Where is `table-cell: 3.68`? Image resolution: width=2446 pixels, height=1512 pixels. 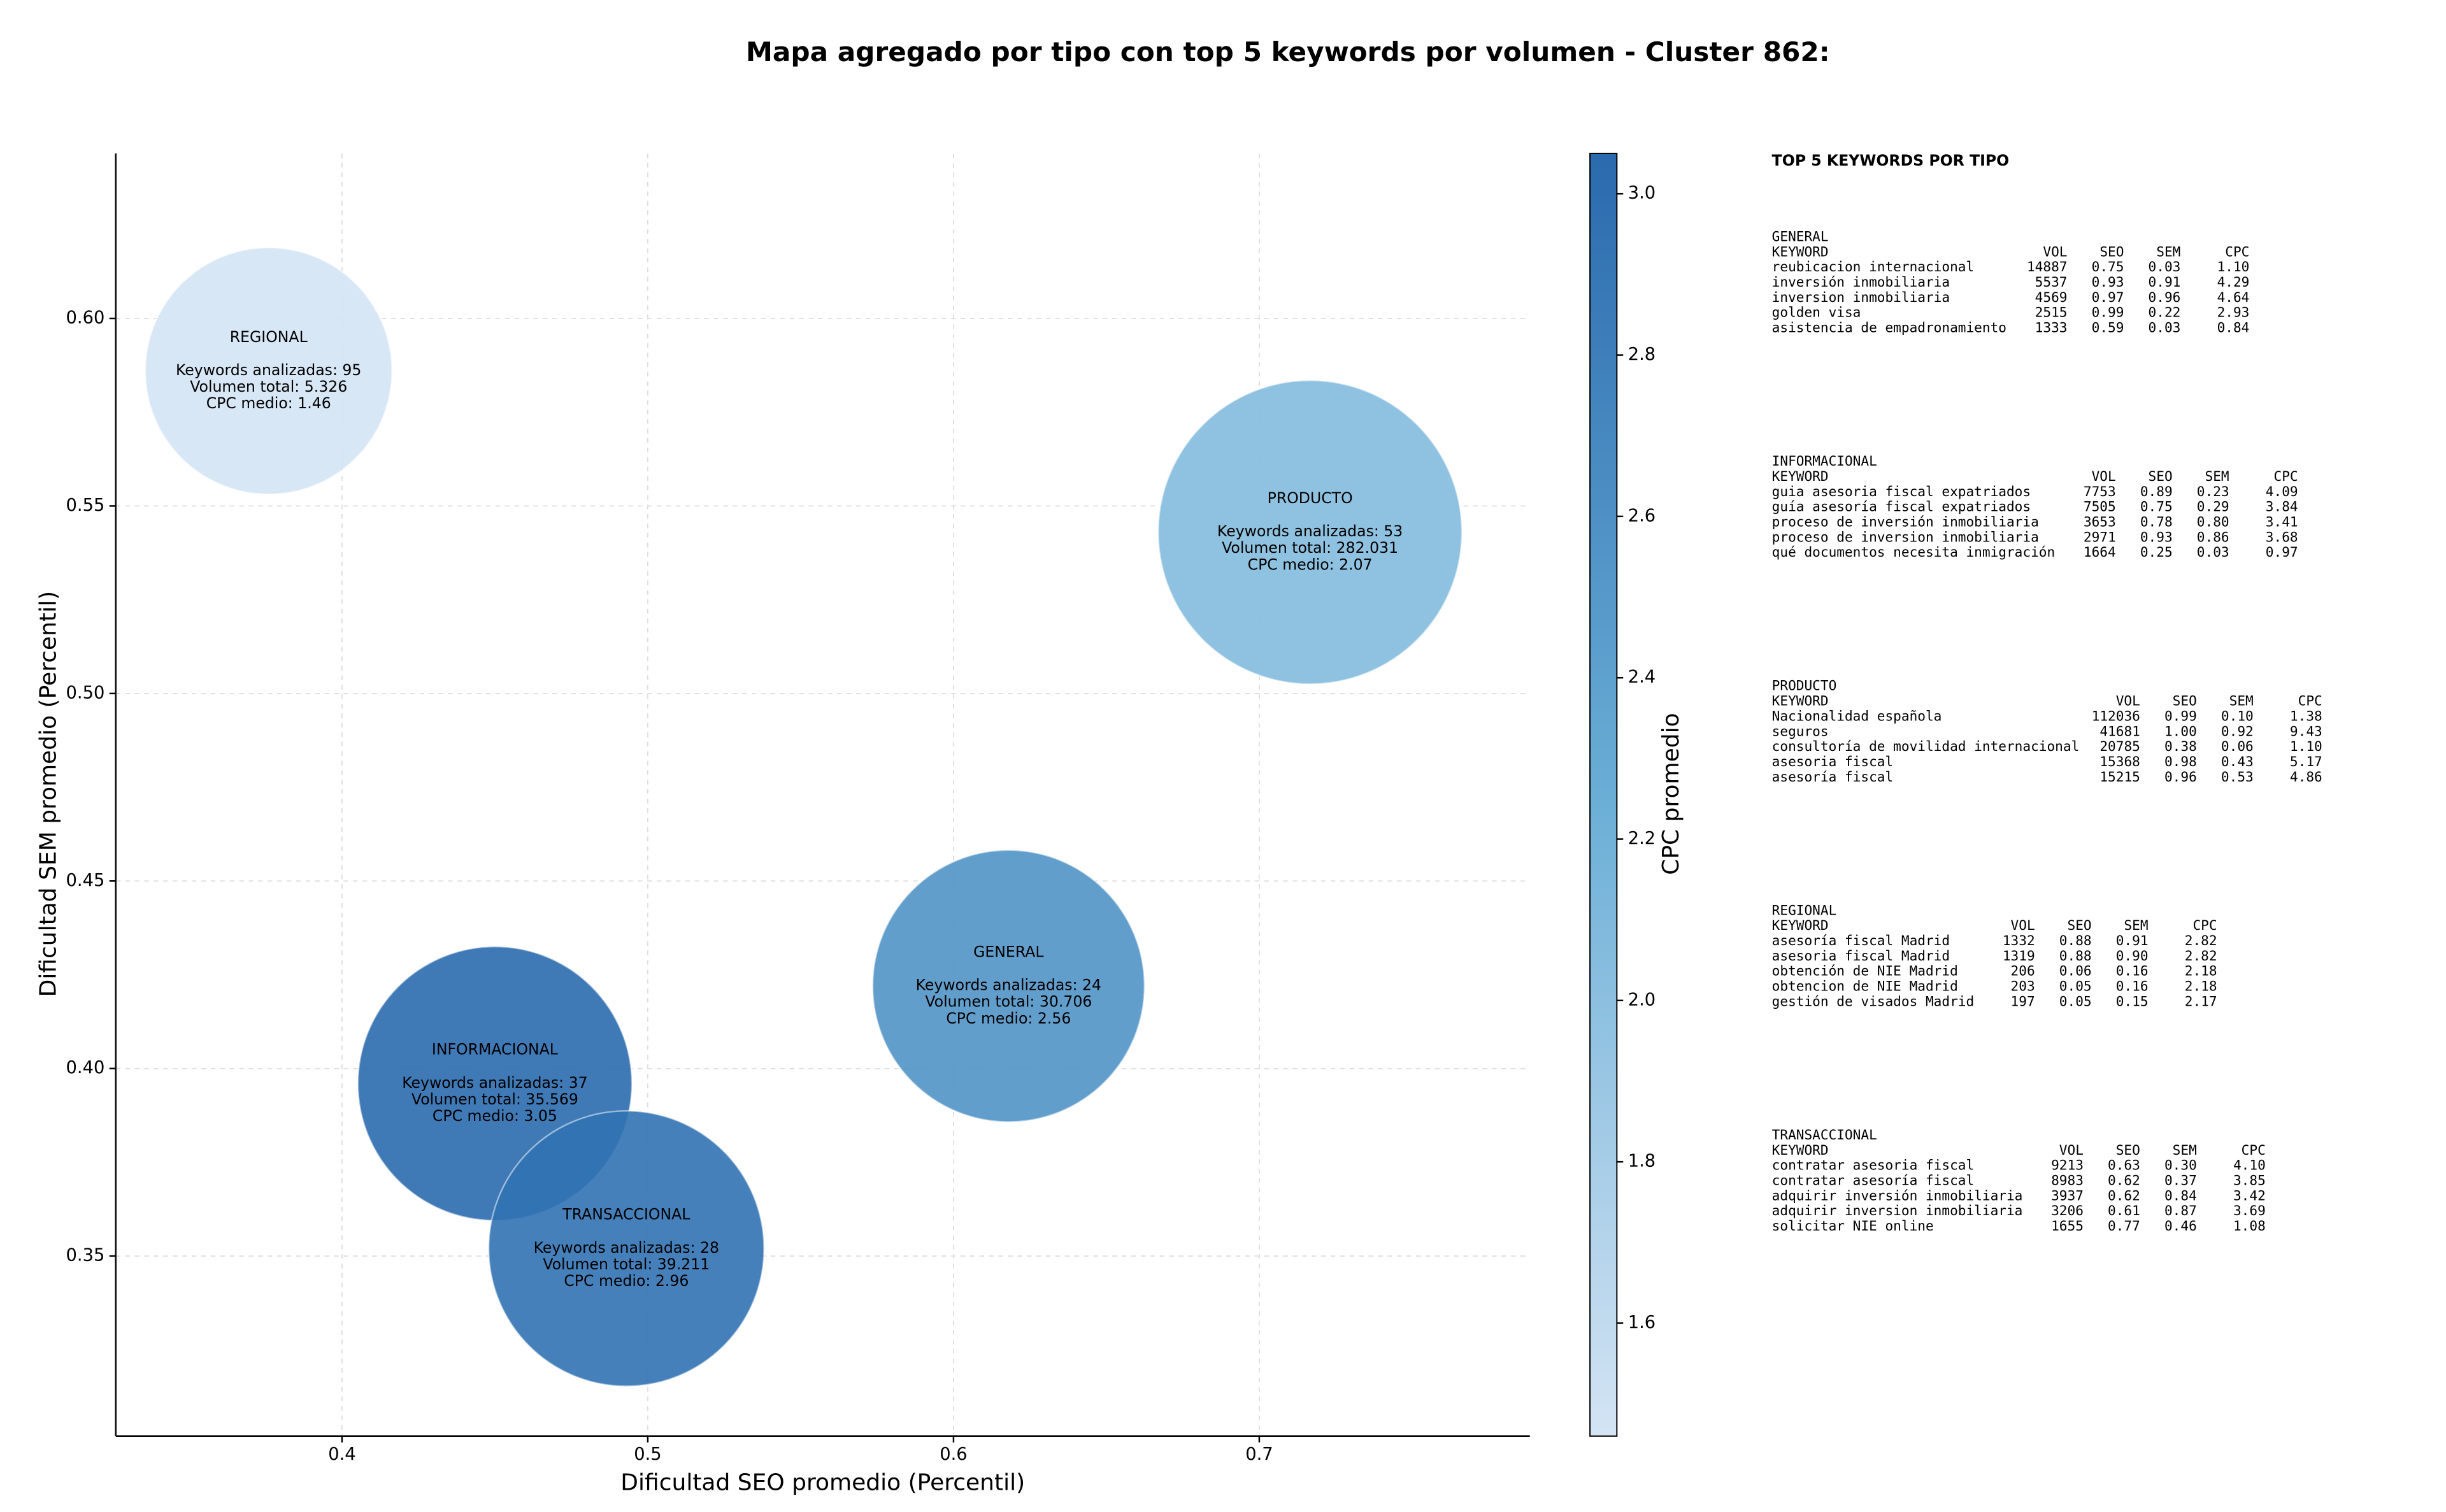
table-cell: 3.68 is located at coordinates (2282, 537).